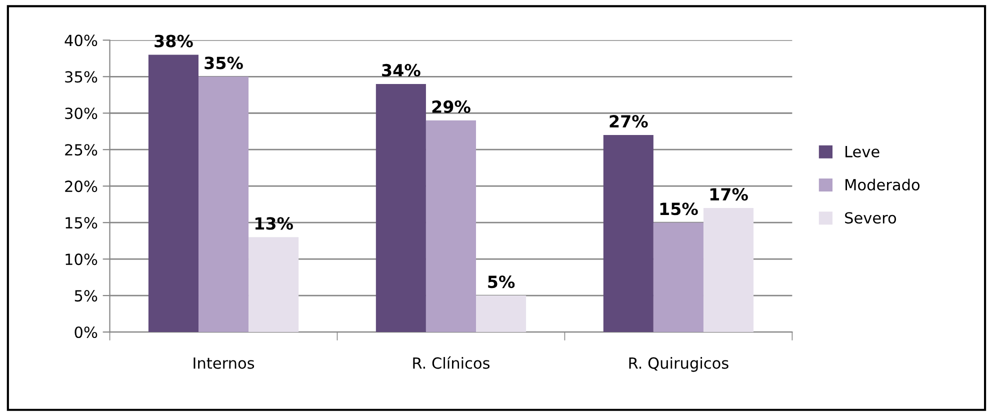 The image size is (989, 414). What do you see at coordinates (451, 107) in the screenshot?
I see `data-label: 29%` at bounding box center [451, 107].